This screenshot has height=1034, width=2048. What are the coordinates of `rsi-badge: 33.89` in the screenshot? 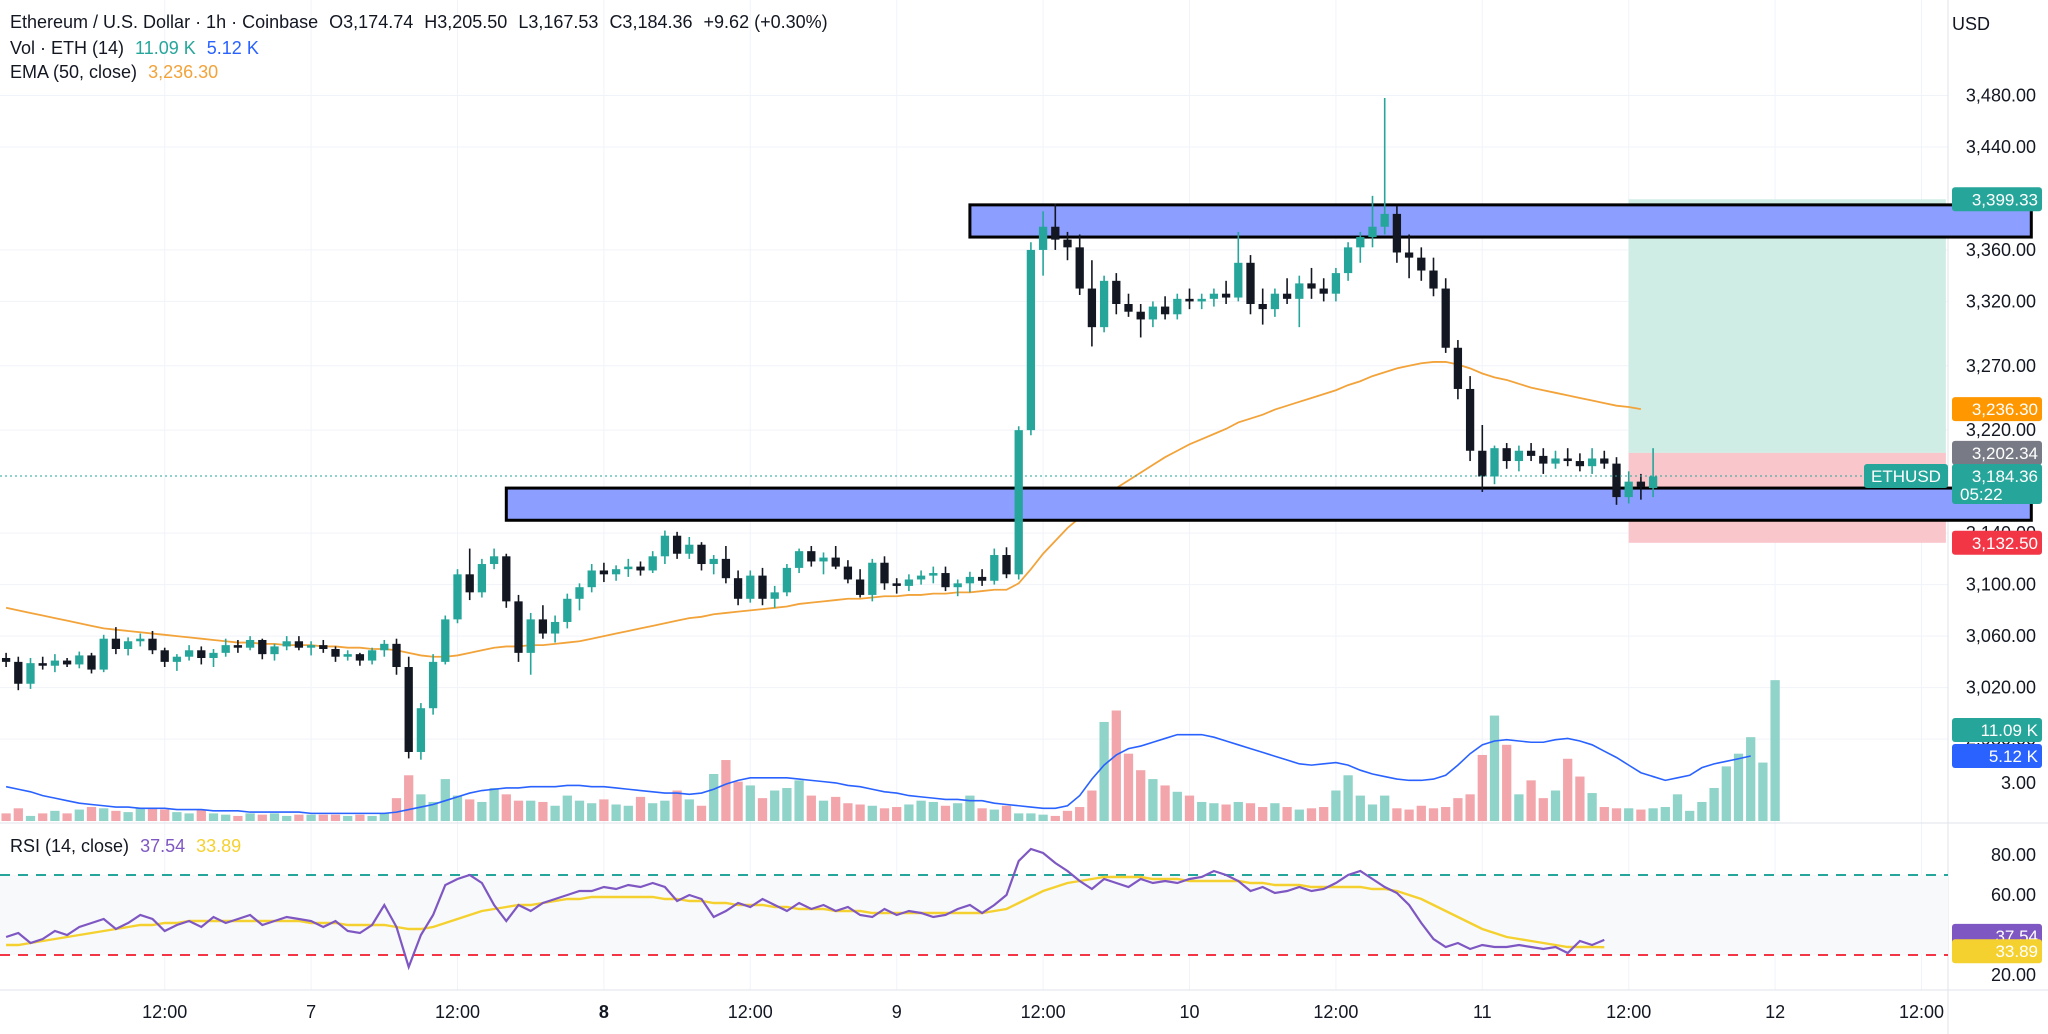 It's located at (1997, 951).